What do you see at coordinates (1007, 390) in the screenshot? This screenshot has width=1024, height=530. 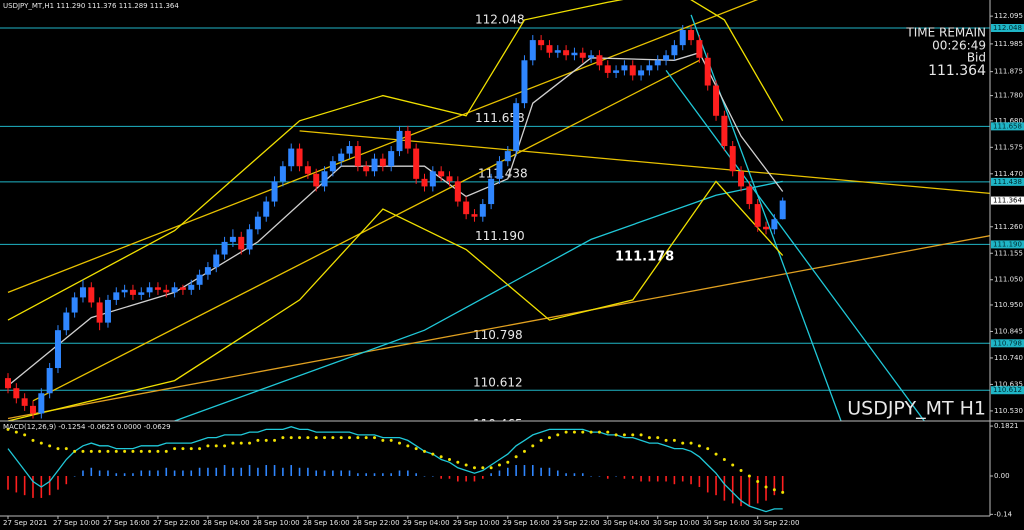 I see `level-price-label: 110.612` at bounding box center [1007, 390].